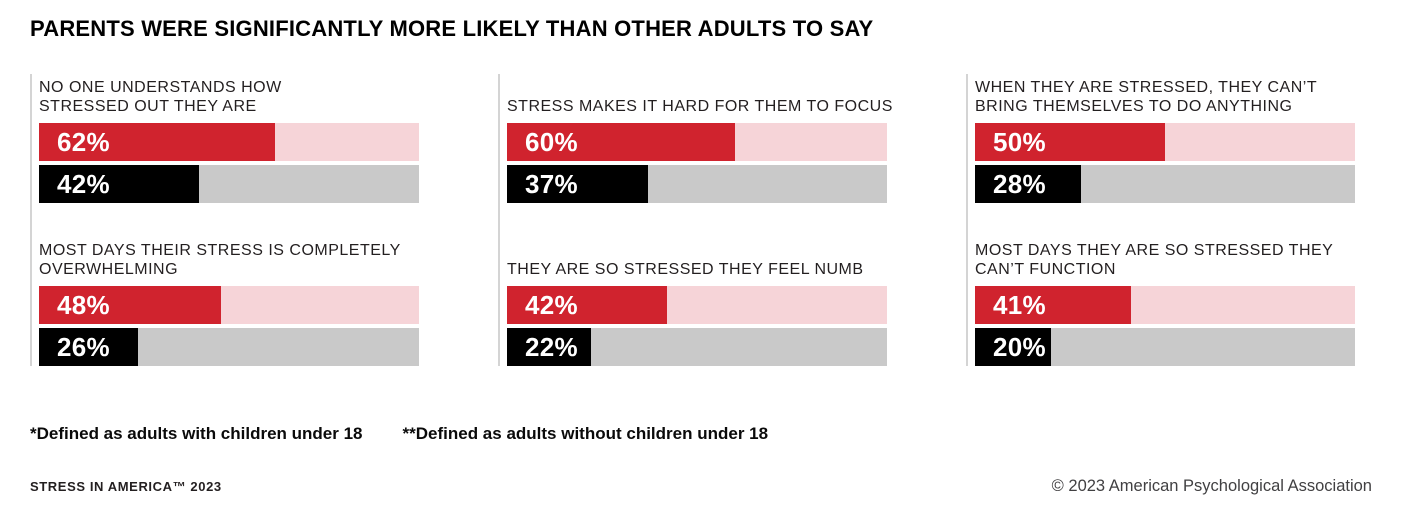 This screenshot has height=529, width=1403. Describe the element at coordinates (1134, 106) in the screenshot. I see `stat-title-line: BRING THEMSELVES TO DO ANYTHING` at that location.